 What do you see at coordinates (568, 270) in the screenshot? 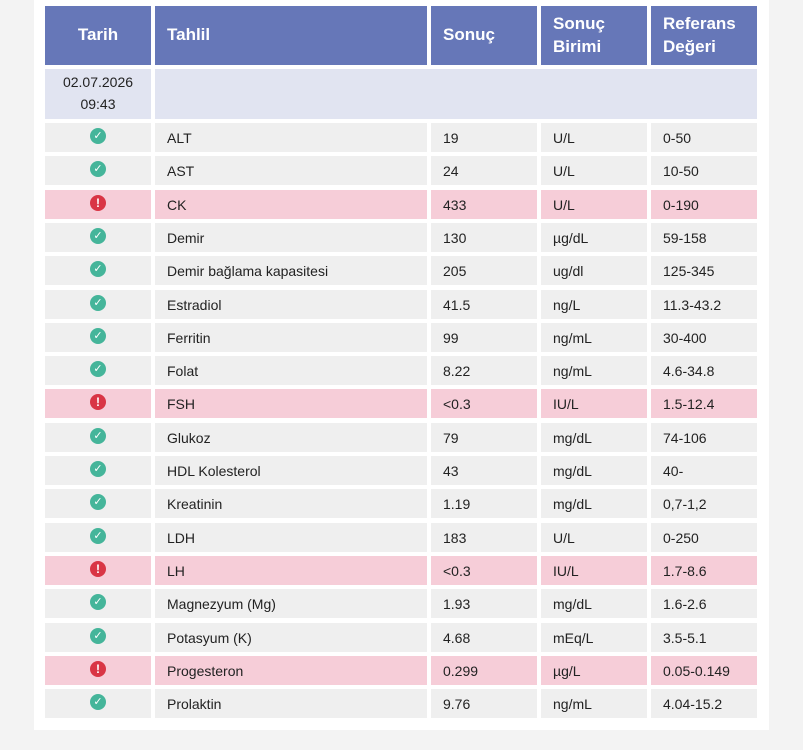
I see `unit-text: ug/dl` at bounding box center [568, 270].